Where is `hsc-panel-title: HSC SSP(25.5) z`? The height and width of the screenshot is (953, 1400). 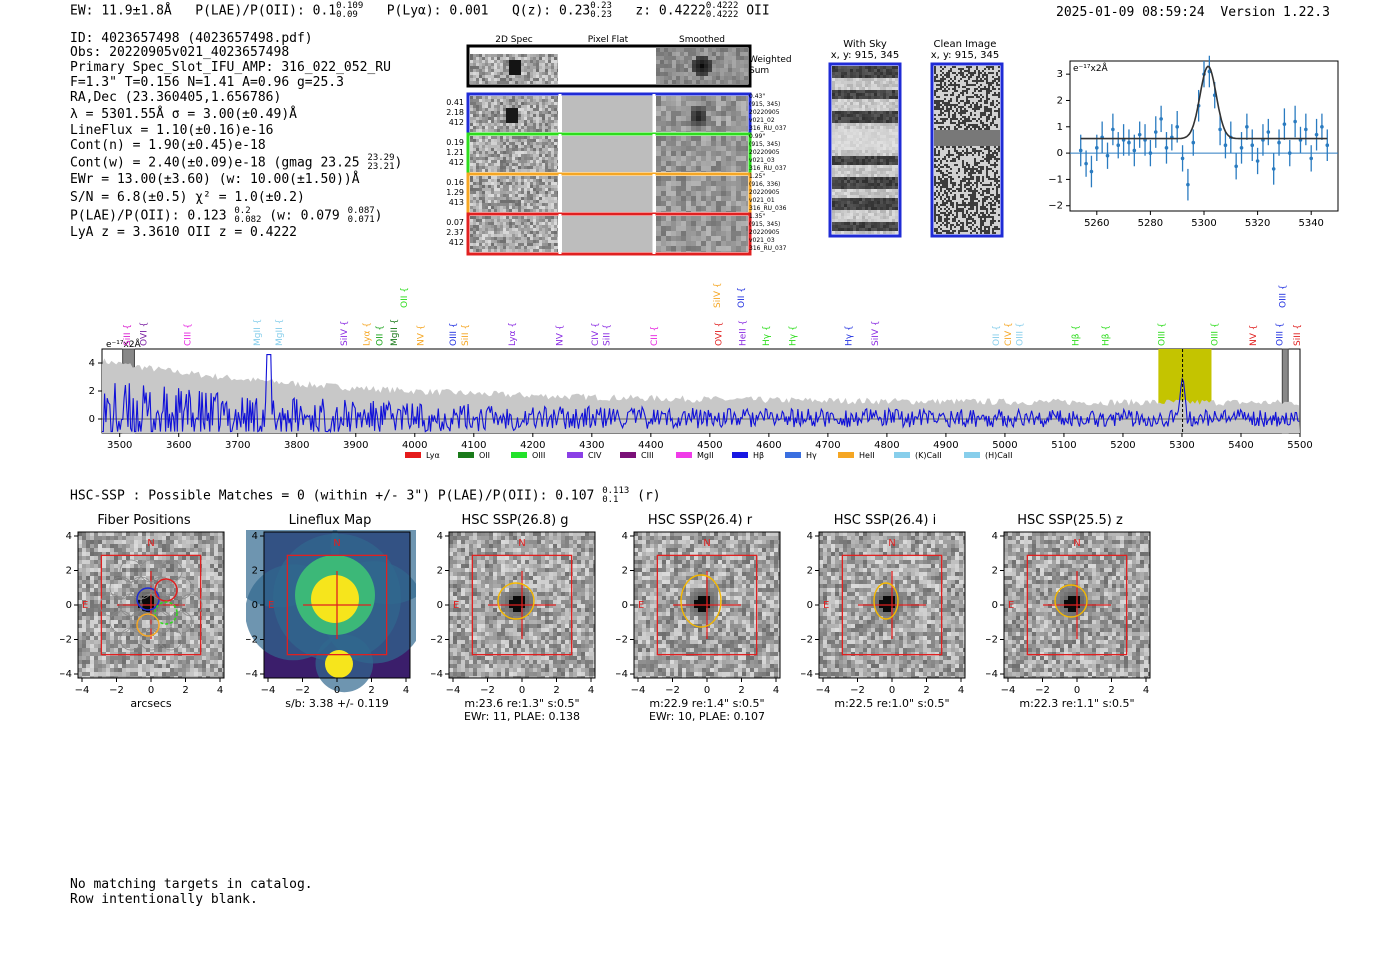 hsc-panel-title: HSC SSP(25.5) z is located at coordinates (1070, 520).